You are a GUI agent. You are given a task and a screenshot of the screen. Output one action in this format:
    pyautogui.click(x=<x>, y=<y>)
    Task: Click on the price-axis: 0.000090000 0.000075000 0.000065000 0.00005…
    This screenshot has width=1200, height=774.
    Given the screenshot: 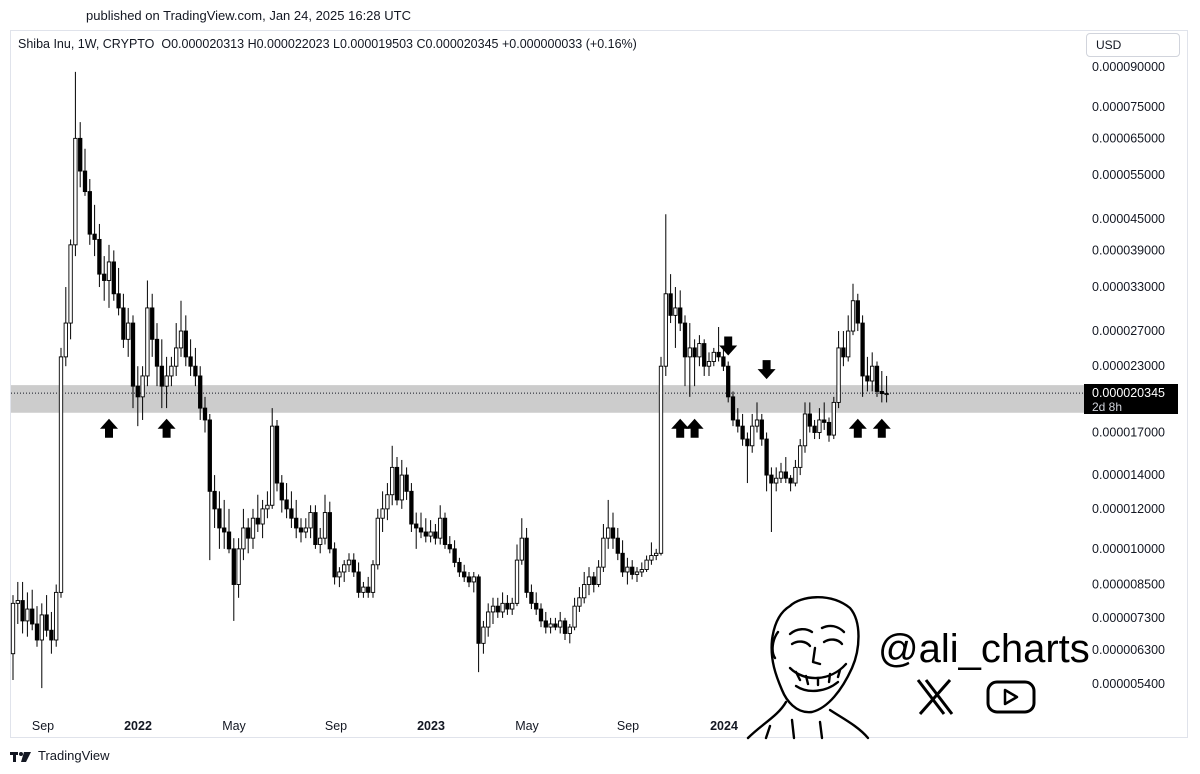 What is the action you would take?
    pyautogui.click(x=1128, y=375)
    